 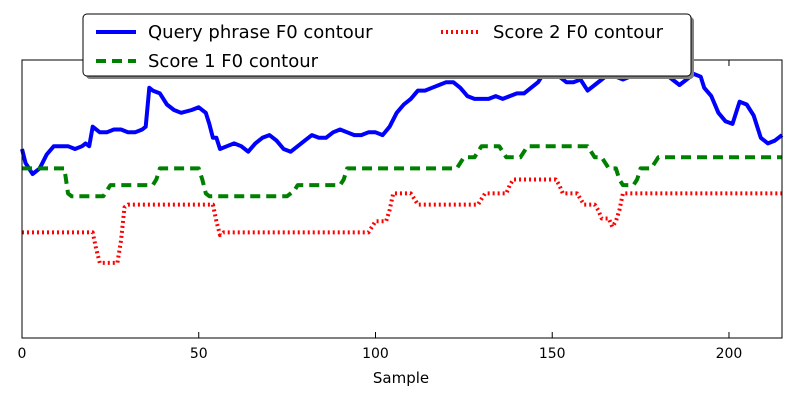 I want to click on x-tick-label-50: 50, so click(x=199, y=354).